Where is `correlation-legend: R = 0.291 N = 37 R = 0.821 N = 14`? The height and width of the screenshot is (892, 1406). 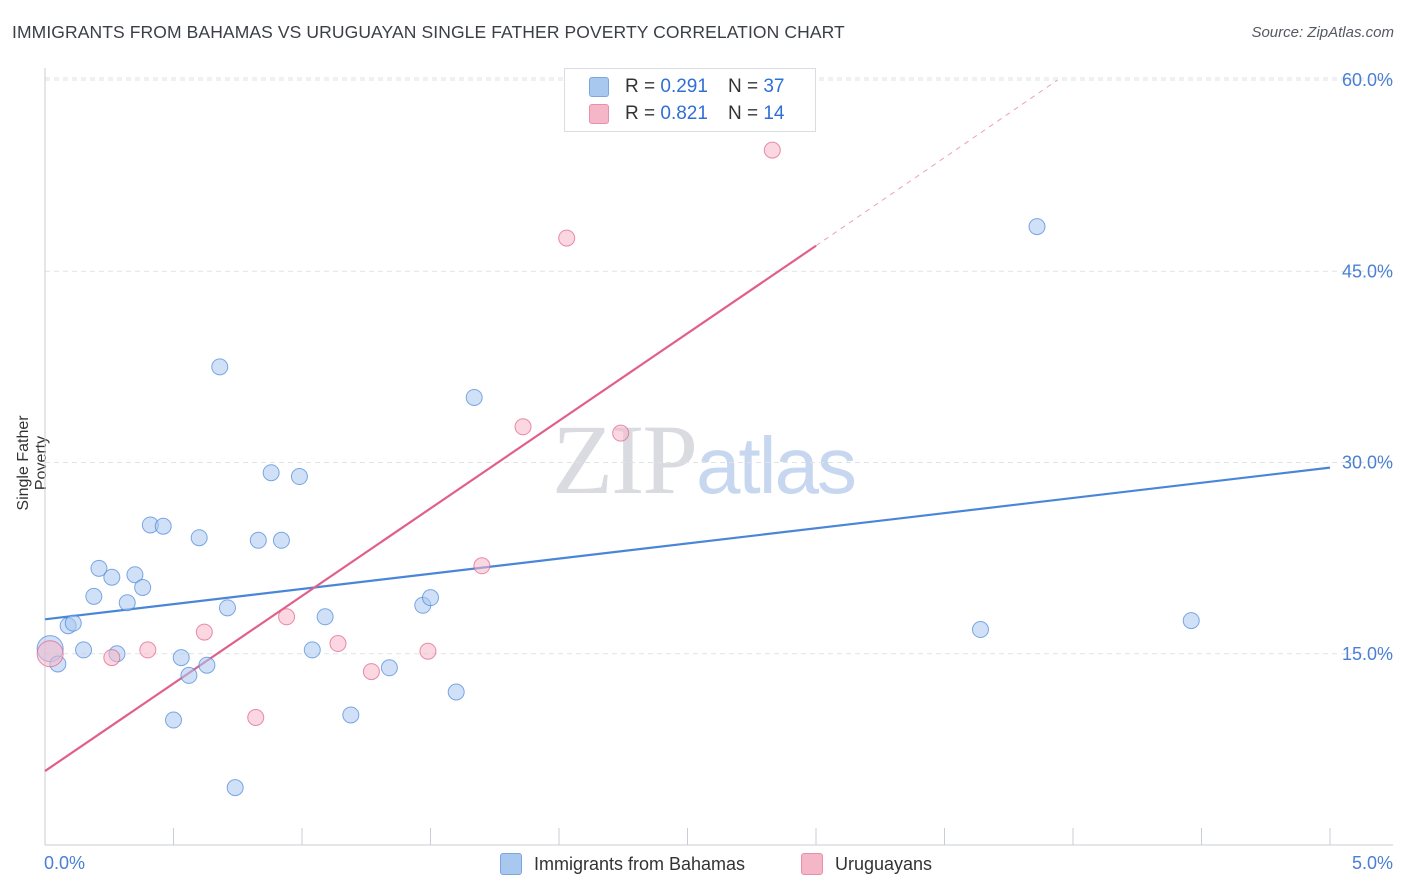
correlation-legend: R = 0.291 N = 37 R = 0.821 N = 14 is located at coordinates (690, 100).